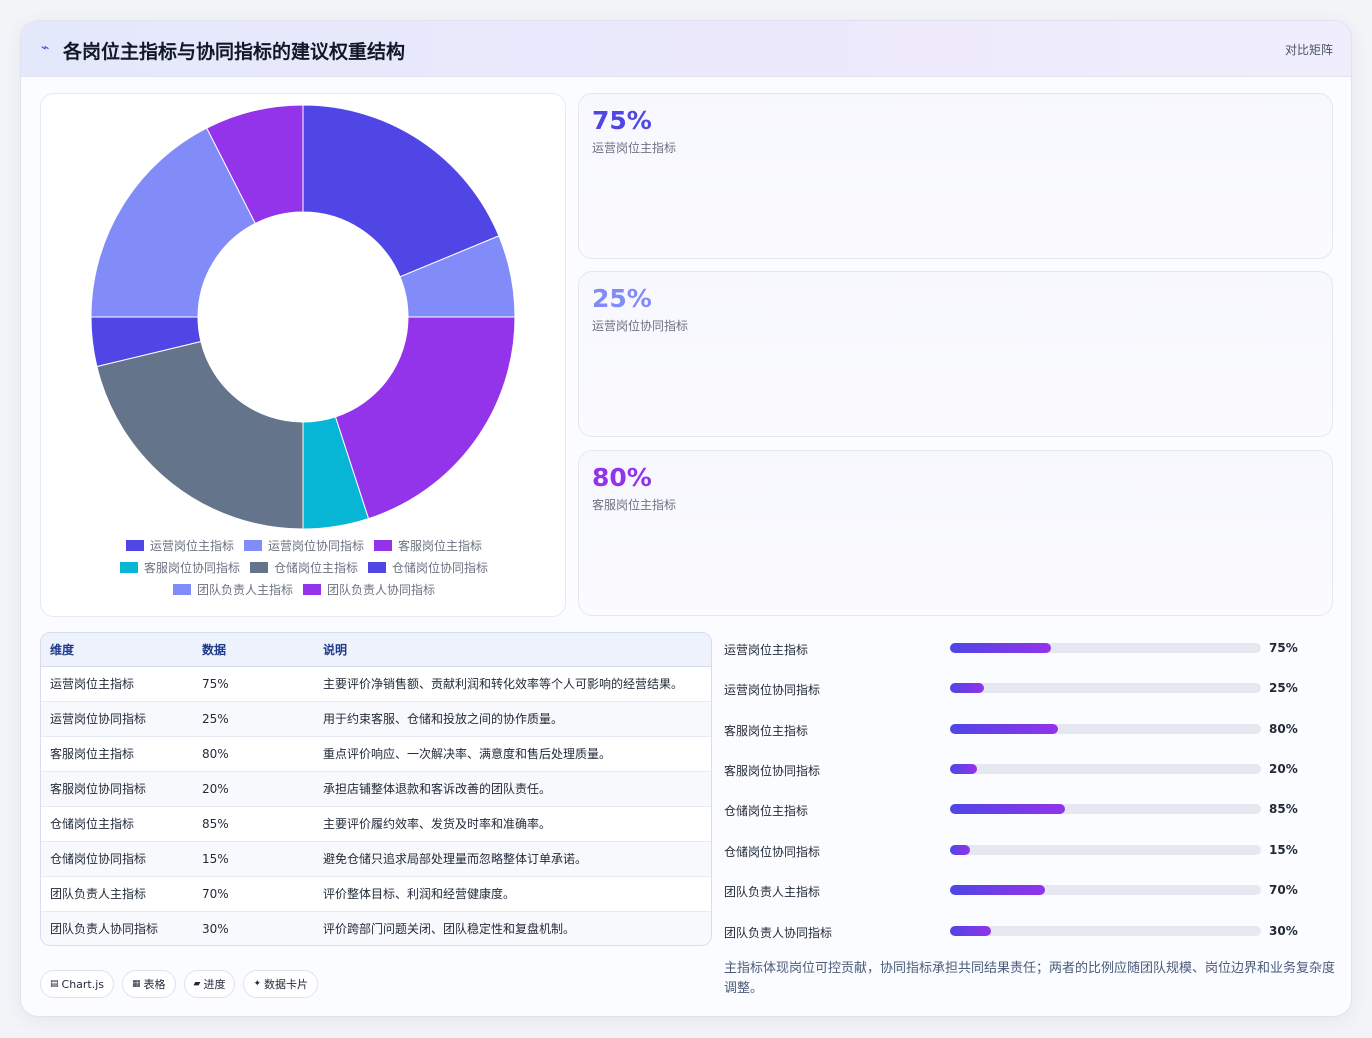 This screenshot has height=1038, width=1372. Describe the element at coordinates (262, 859) in the screenshot. I see `table-cell: 15%` at that location.